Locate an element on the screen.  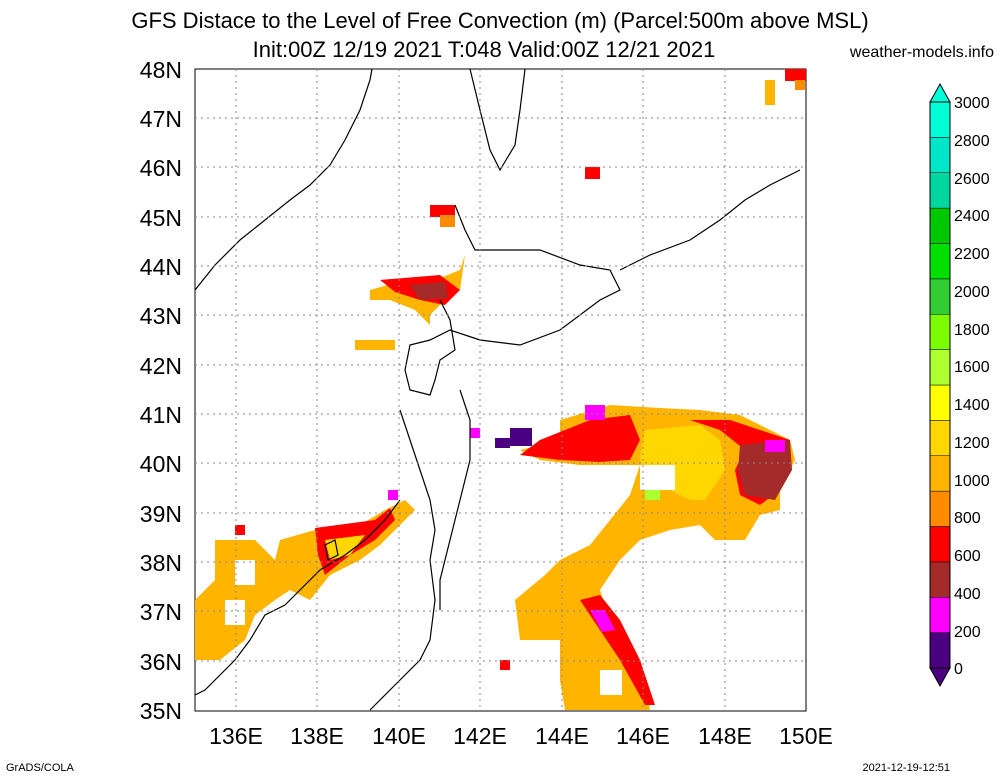
colorbar-bottom-arrow is located at coordinates (940, 677).